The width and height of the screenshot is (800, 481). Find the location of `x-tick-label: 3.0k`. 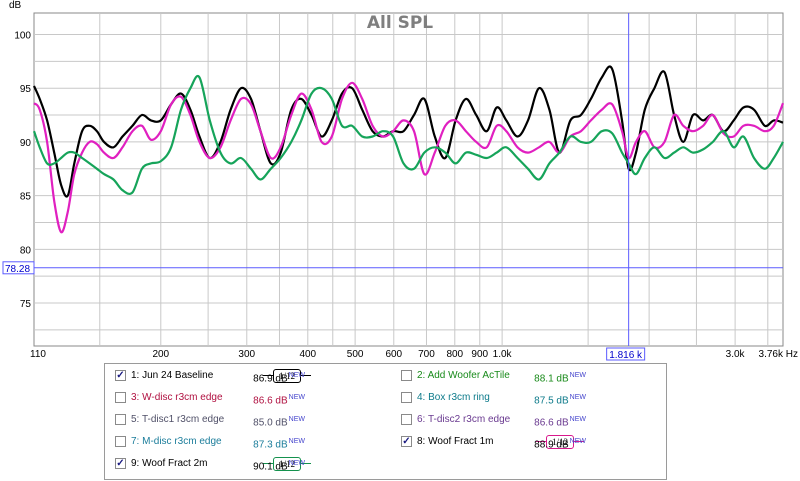

x-tick-label: 3.0k is located at coordinates (736, 354).